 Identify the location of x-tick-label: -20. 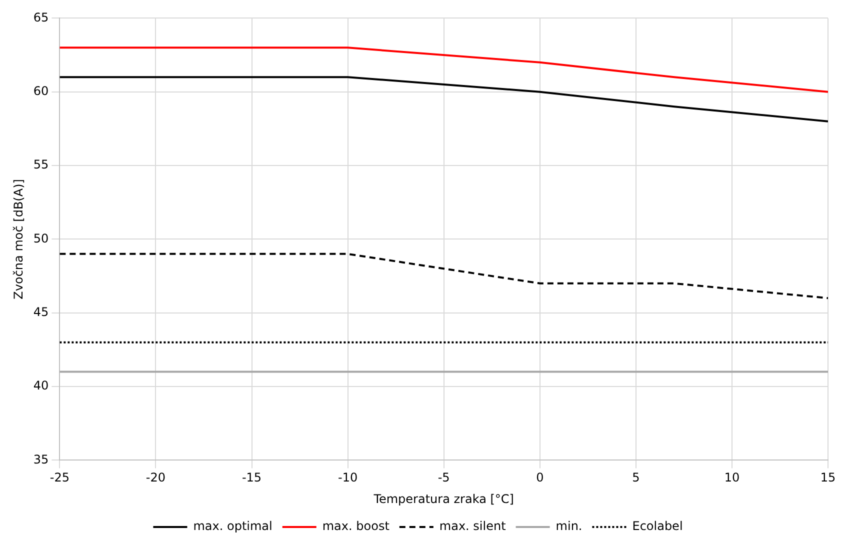
(156, 477).